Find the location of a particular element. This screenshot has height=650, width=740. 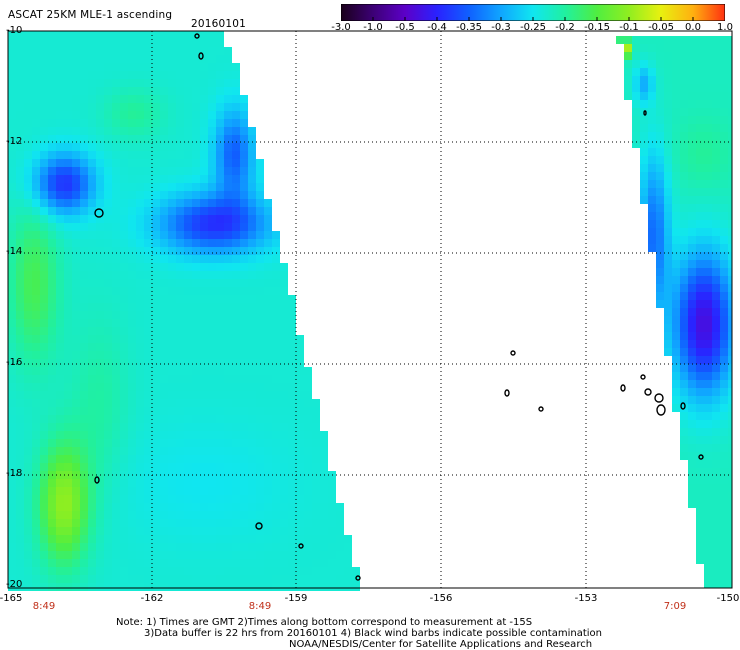

color-scale-label: -0.25 is located at coordinates (533, 27).